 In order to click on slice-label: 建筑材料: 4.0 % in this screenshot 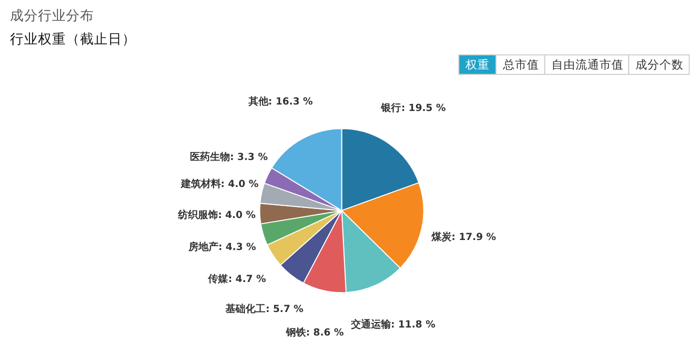, I will do `click(219, 184)`.